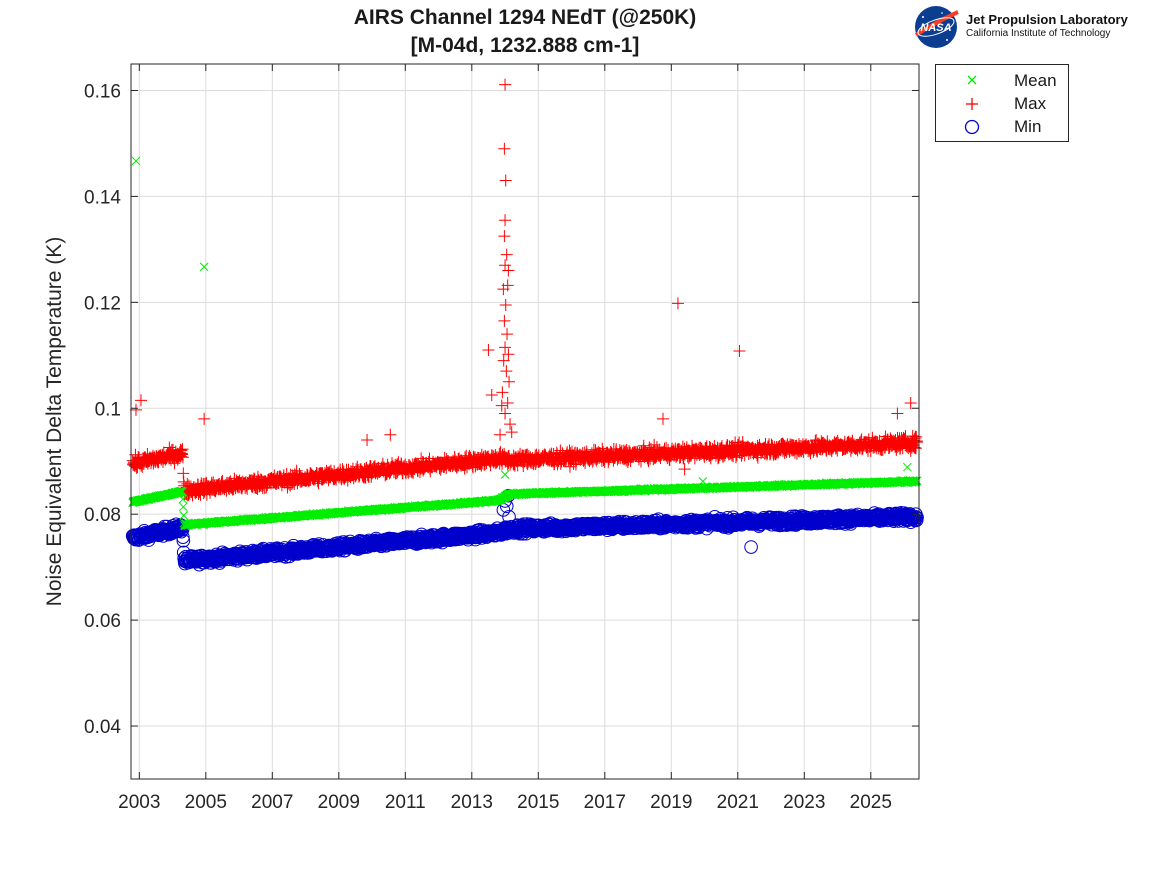  What do you see at coordinates (1047, 19) in the screenshot?
I see `jpl-name: Jet Propulsion Laboratory` at bounding box center [1047, 19].